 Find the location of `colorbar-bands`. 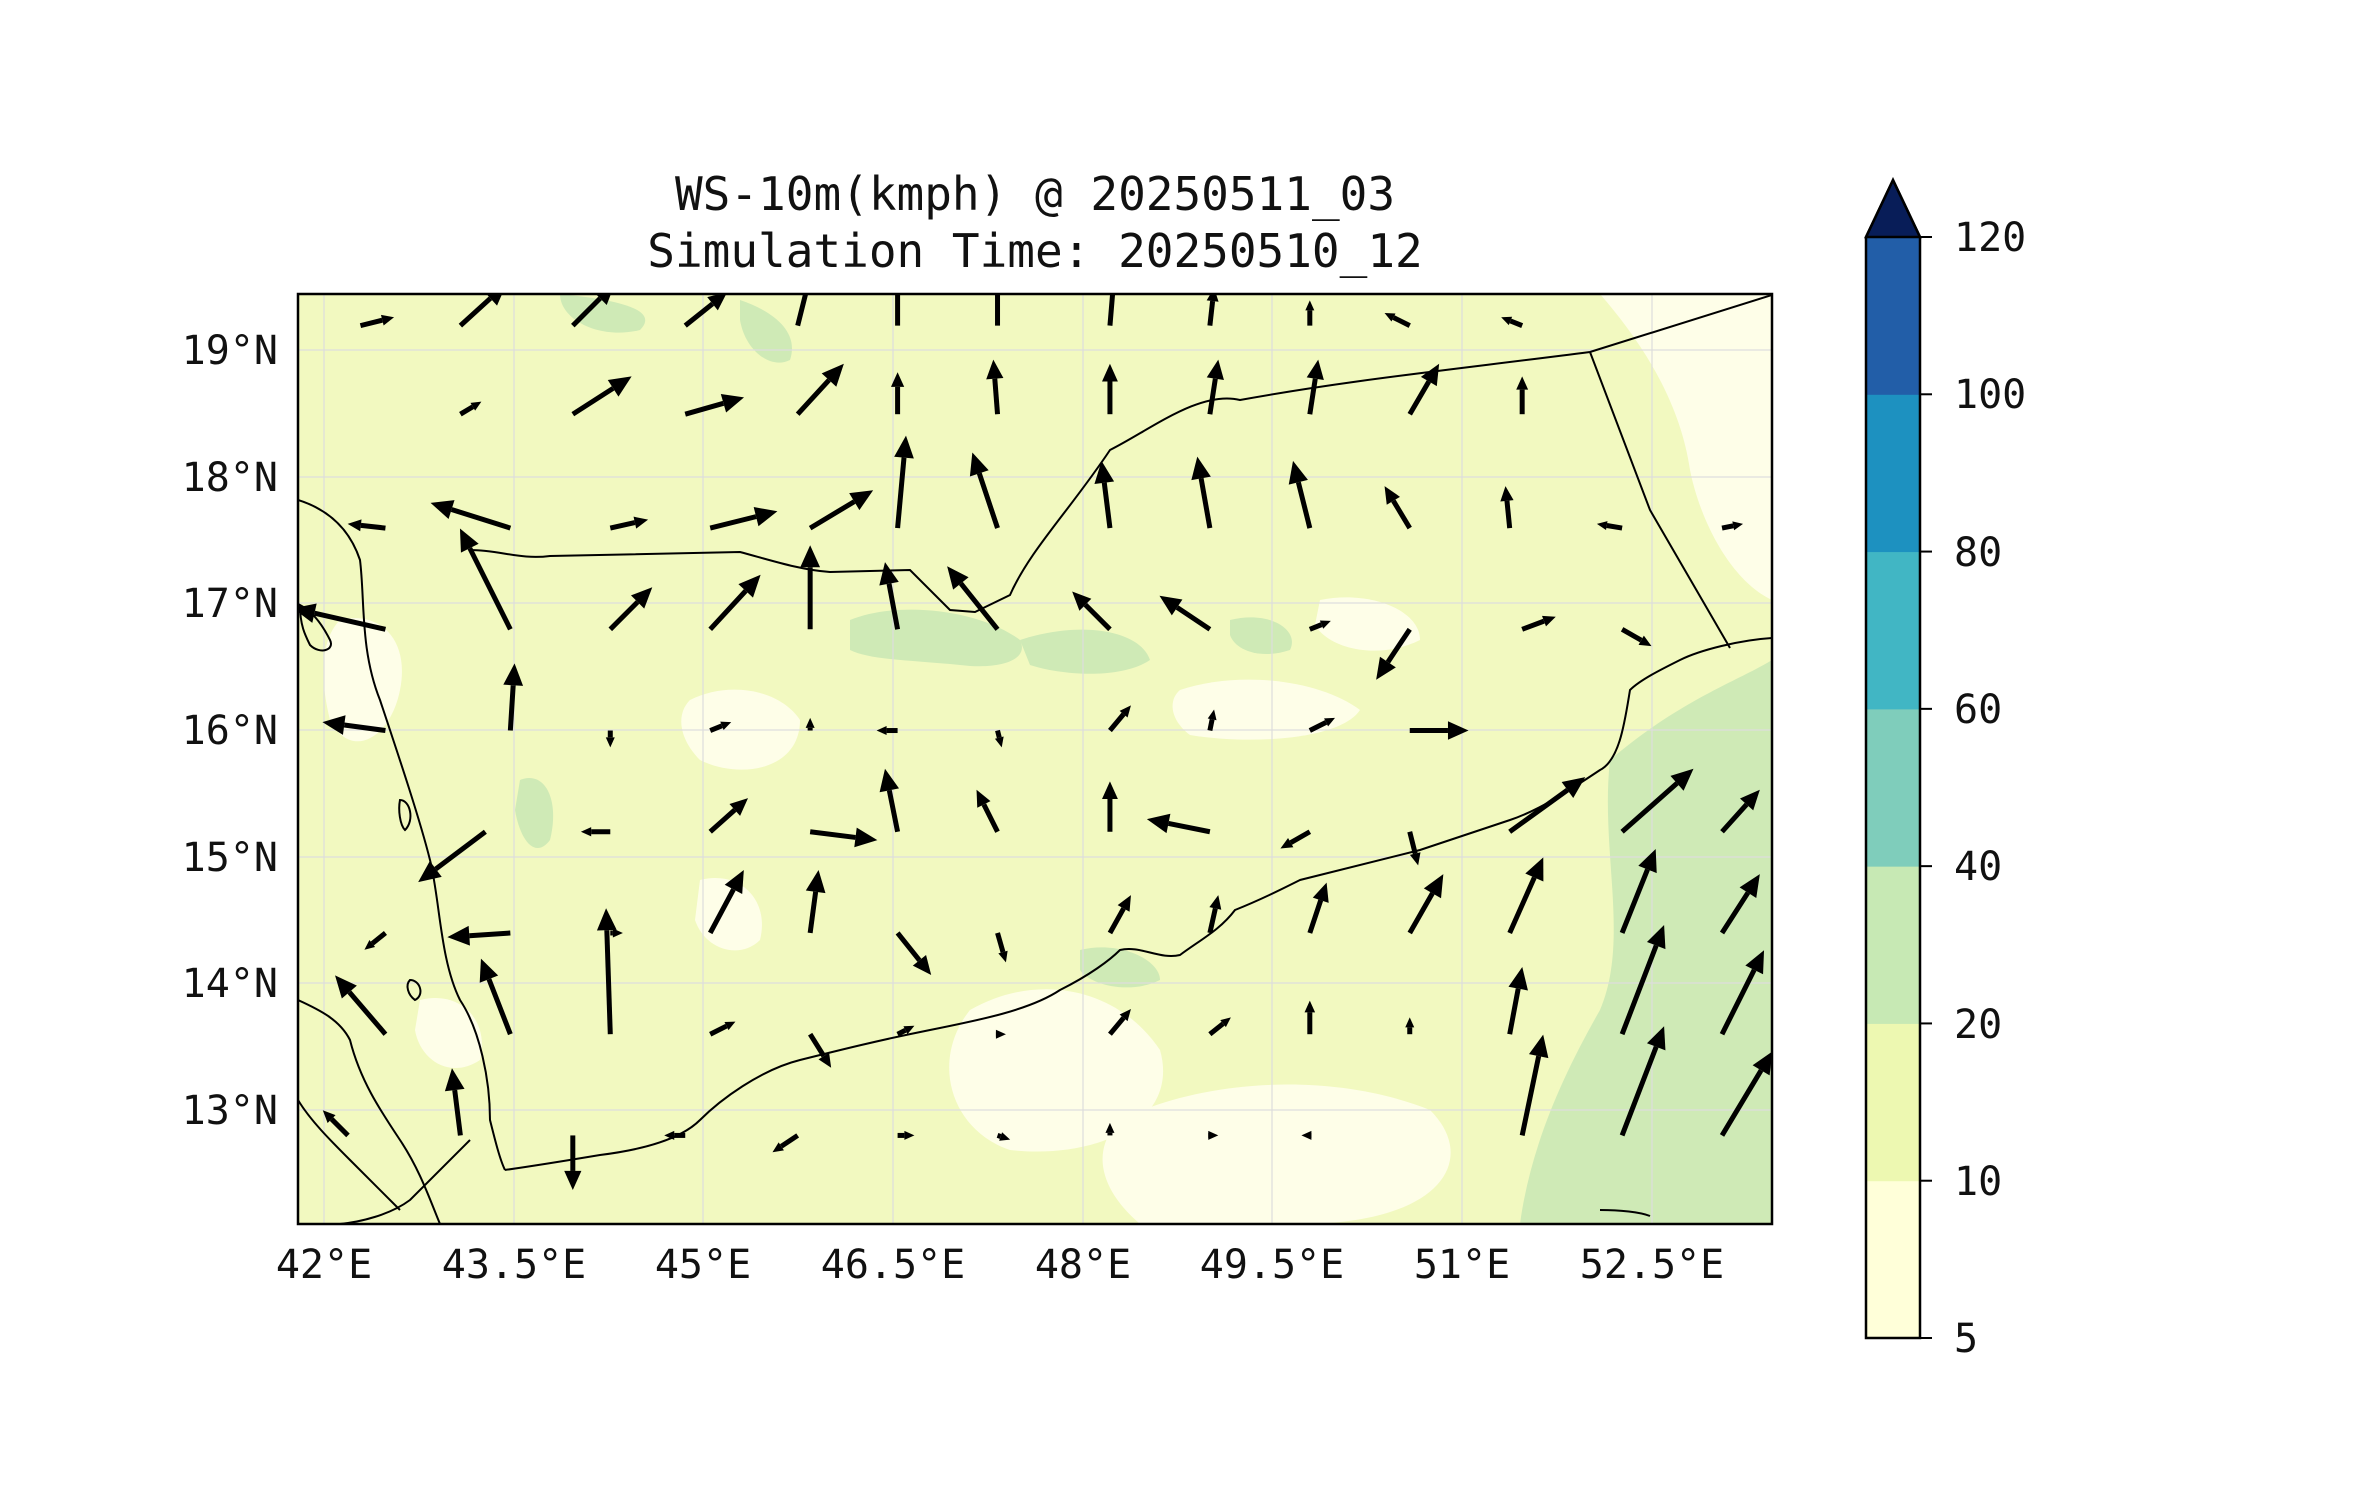

colorbar-bands is located at coordinates (1893, 788).